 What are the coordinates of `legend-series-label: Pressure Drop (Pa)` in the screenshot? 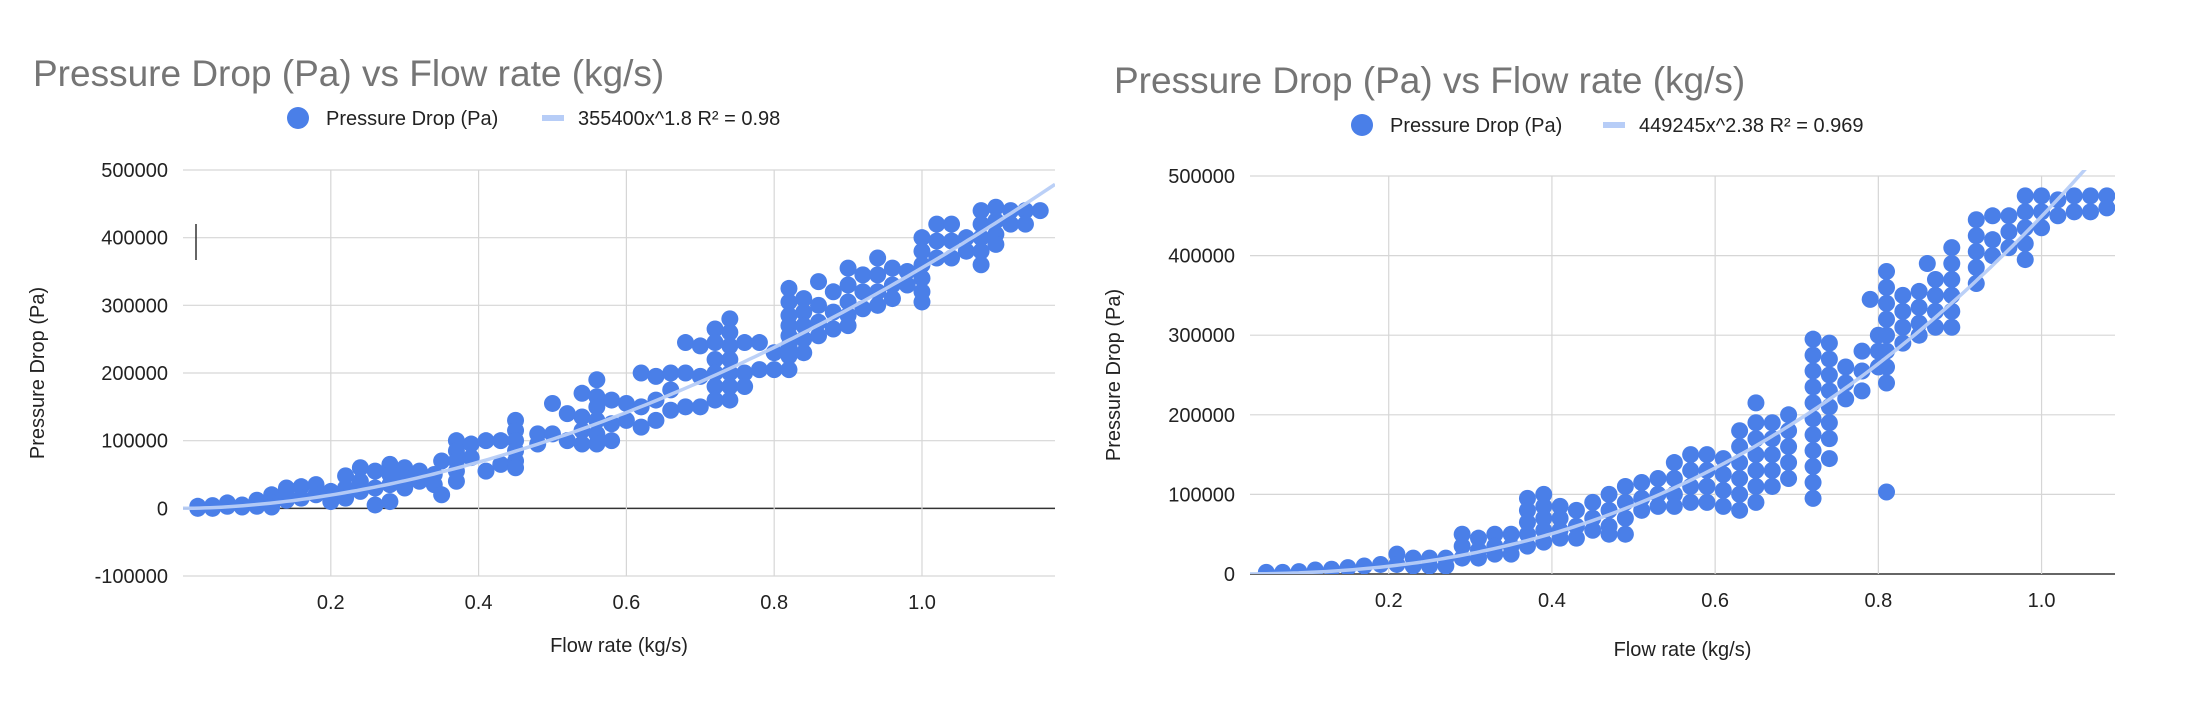 It's located at (1476, 126).